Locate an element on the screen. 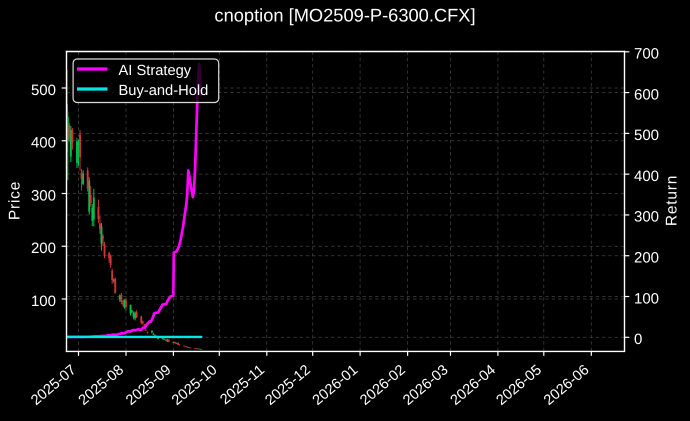 The height and width of the screenshot is (421, 690). svg-text: 0 is located at coordinates (638, 339).